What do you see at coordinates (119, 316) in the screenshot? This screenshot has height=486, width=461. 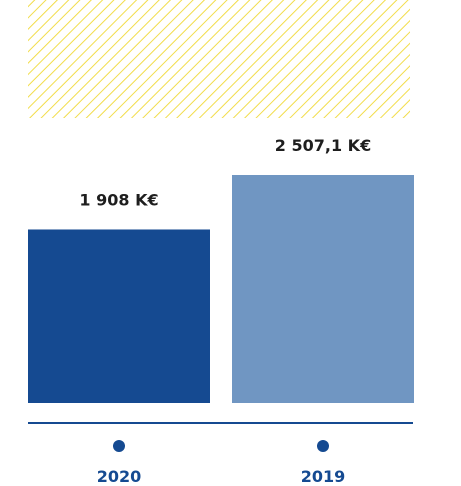 I see `bar` at bounding box center [119, 316].